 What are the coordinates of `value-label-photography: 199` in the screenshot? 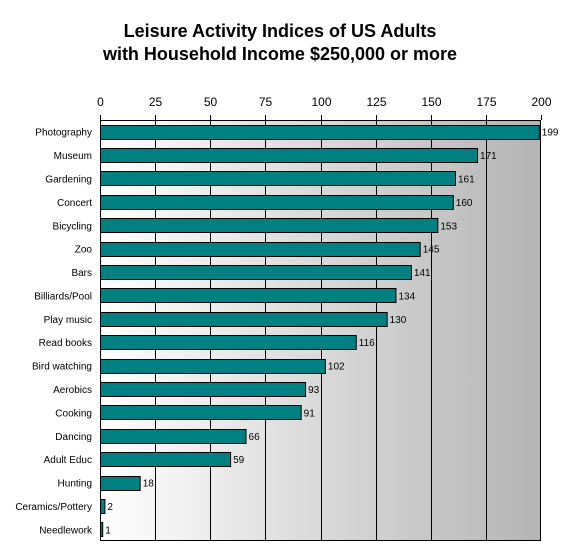 It's located at (550, 133).